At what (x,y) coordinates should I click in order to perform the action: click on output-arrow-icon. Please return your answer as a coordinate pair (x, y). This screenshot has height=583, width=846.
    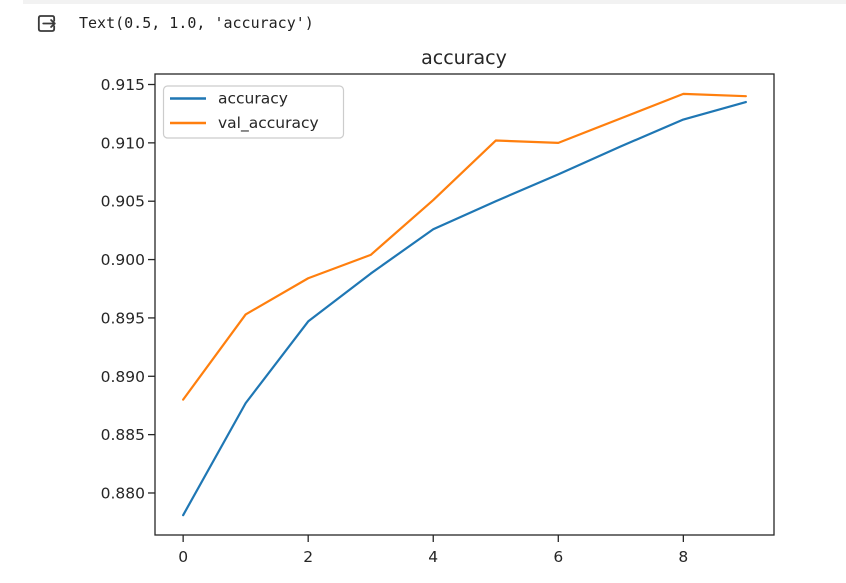
    Looking at the image, I should click on (46, 23).